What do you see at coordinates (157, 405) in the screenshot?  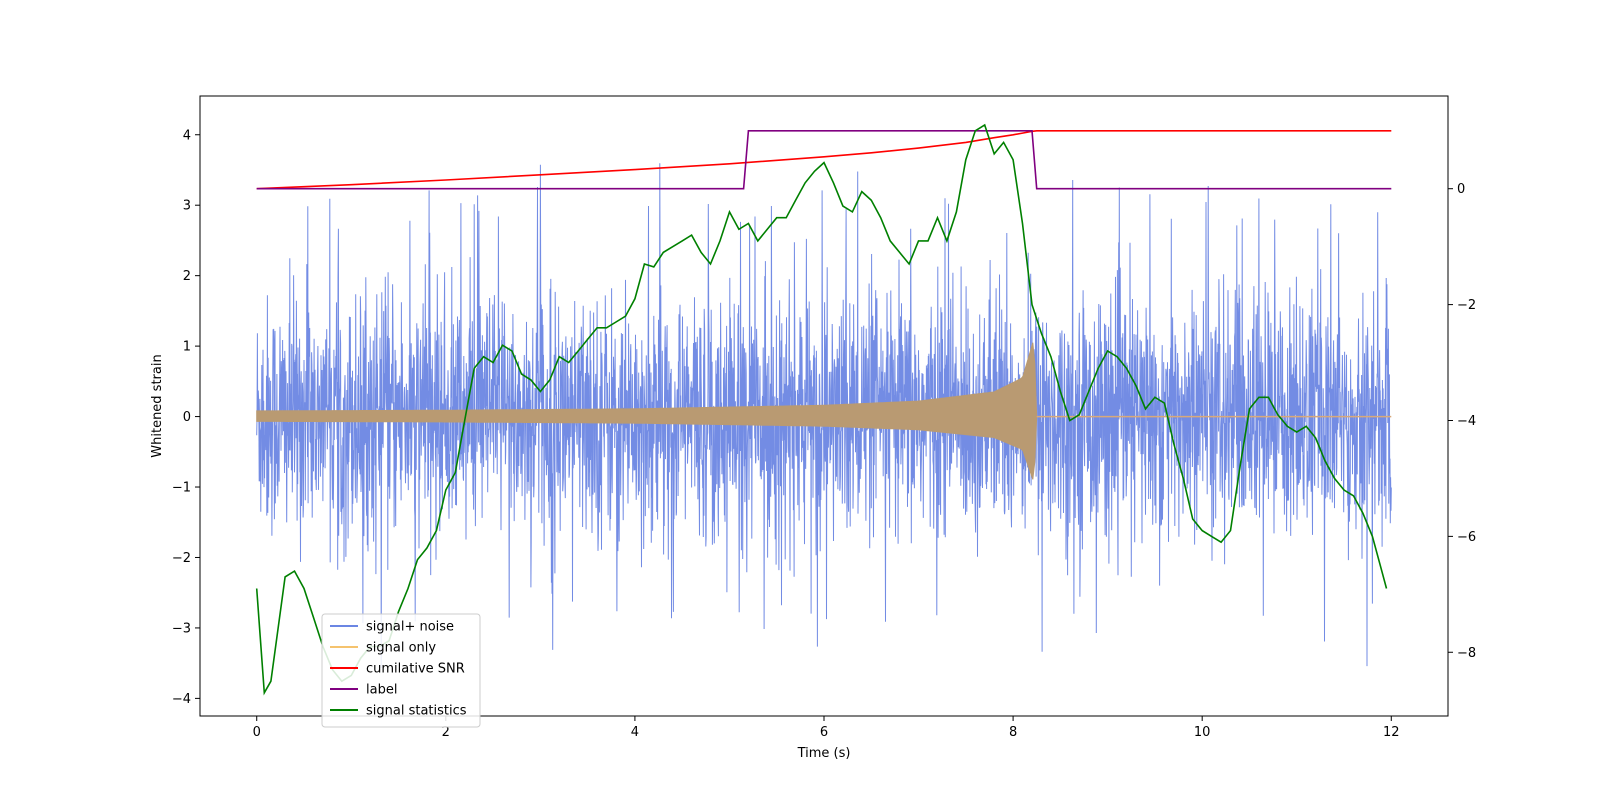 I see `y-axis-label-left: Whitened strain` at bounding box center [157, 405].